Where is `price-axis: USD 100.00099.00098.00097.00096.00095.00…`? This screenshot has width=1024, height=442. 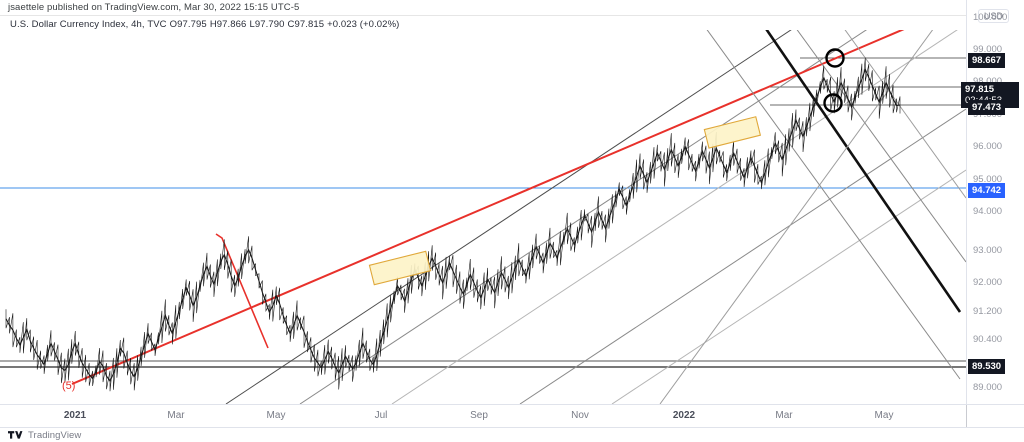 price-axis: USD 100.00099.00098.00097.00096.00095.00… is located at coordinates (992, 202).